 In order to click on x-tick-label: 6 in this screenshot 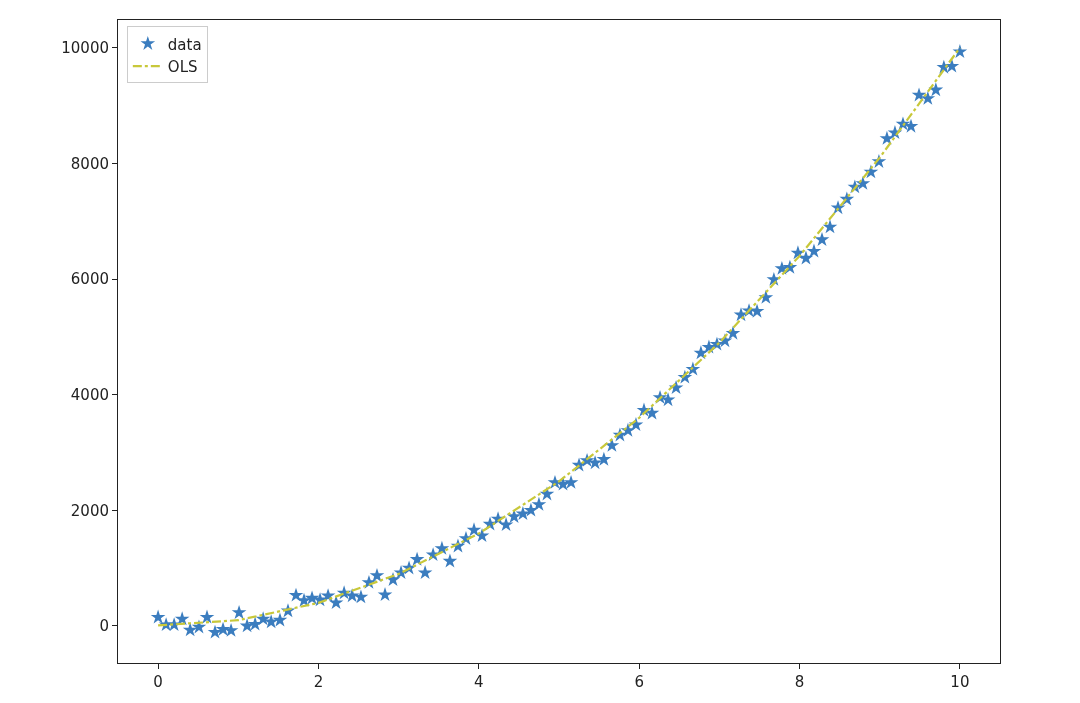, I will do `click(639, 682)`.